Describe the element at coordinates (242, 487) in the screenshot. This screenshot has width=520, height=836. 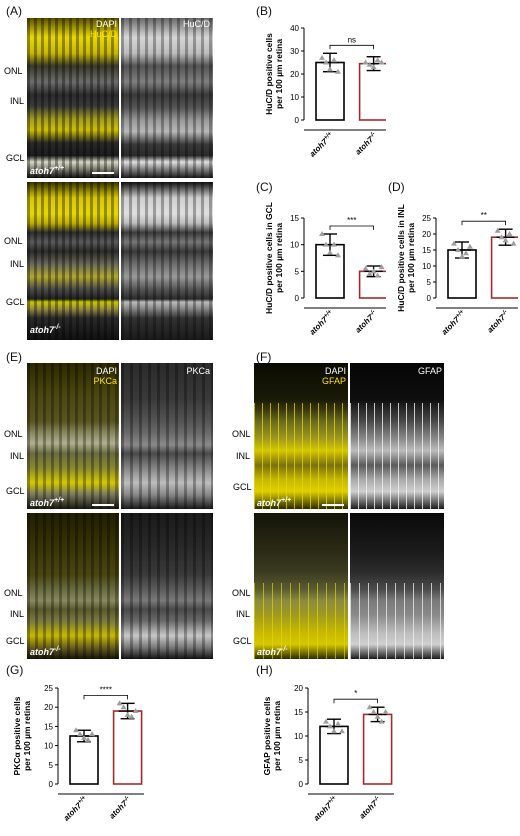
I see `layer-label-gcl-f: GCL` at that location.